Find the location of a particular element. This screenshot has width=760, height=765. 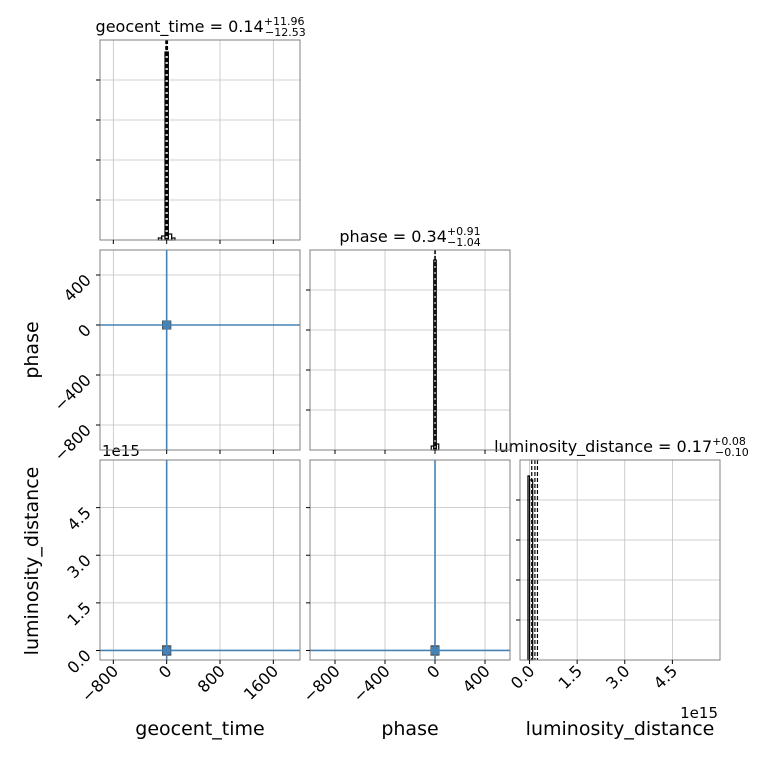

xtick-label-luminosity_distance-1: 1.5 is located at coordinates (570, 676).